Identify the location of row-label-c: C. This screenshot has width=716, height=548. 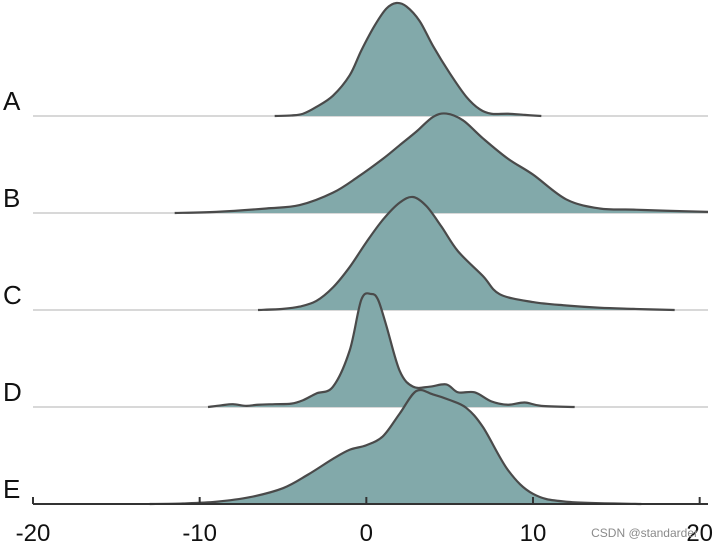
(12, 295).